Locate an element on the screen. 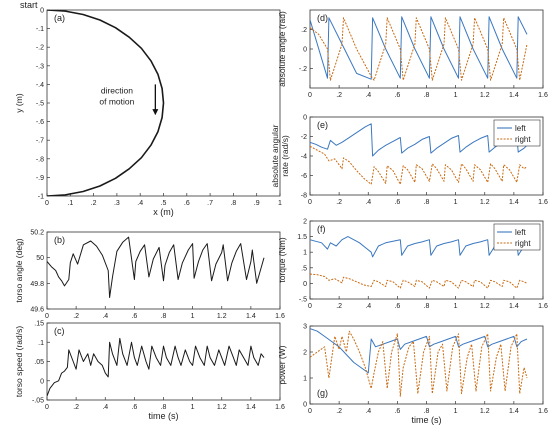 This screenshot has height=428, width=550. x-tick-label: .9 is located at coordinates (257, 203).